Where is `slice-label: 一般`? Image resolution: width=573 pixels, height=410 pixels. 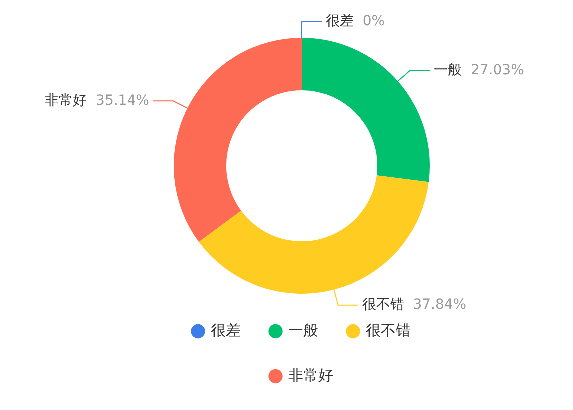 slice-label: 一般 is located at coordinates (448, 70).